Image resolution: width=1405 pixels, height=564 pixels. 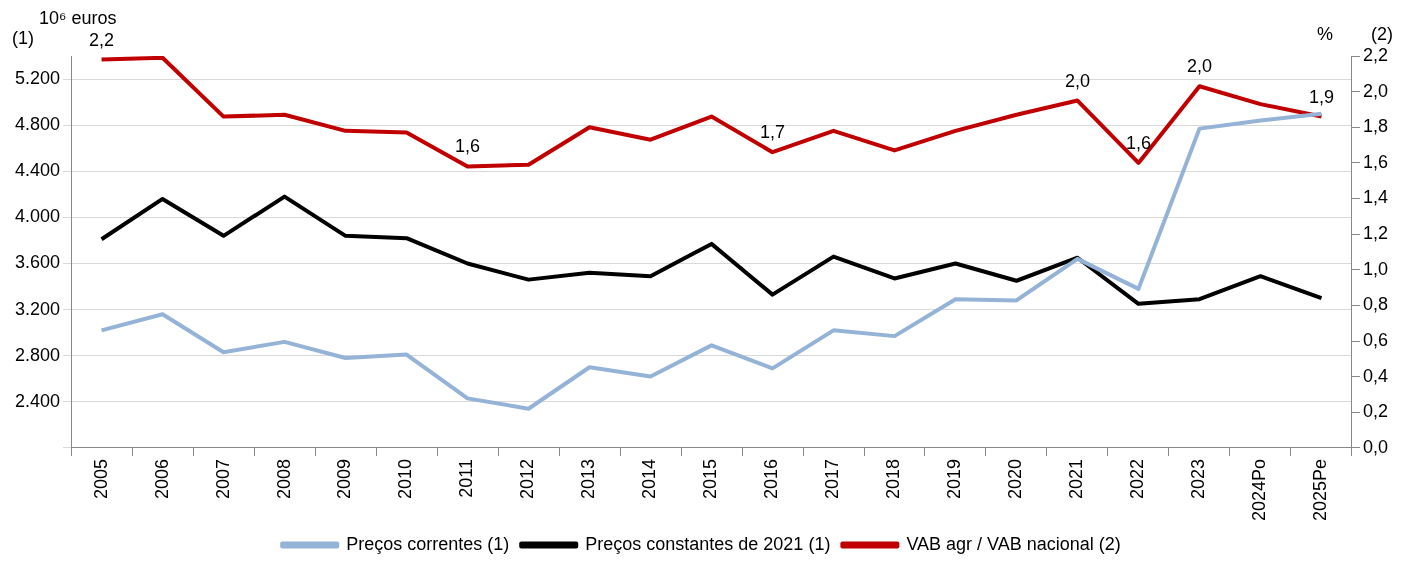 What do you see at coordinates (1375, 54) in the screenshot?
I see `y2-tick-label: 2,2` at bounding box center [1375, 54].